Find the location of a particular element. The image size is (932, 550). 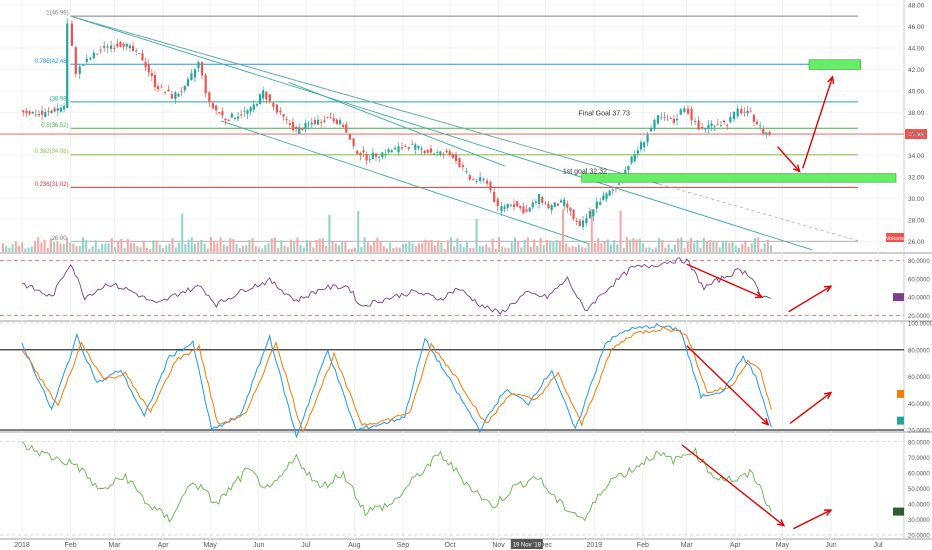

x-tick-label: Dec is located at coordinates (545, 545).